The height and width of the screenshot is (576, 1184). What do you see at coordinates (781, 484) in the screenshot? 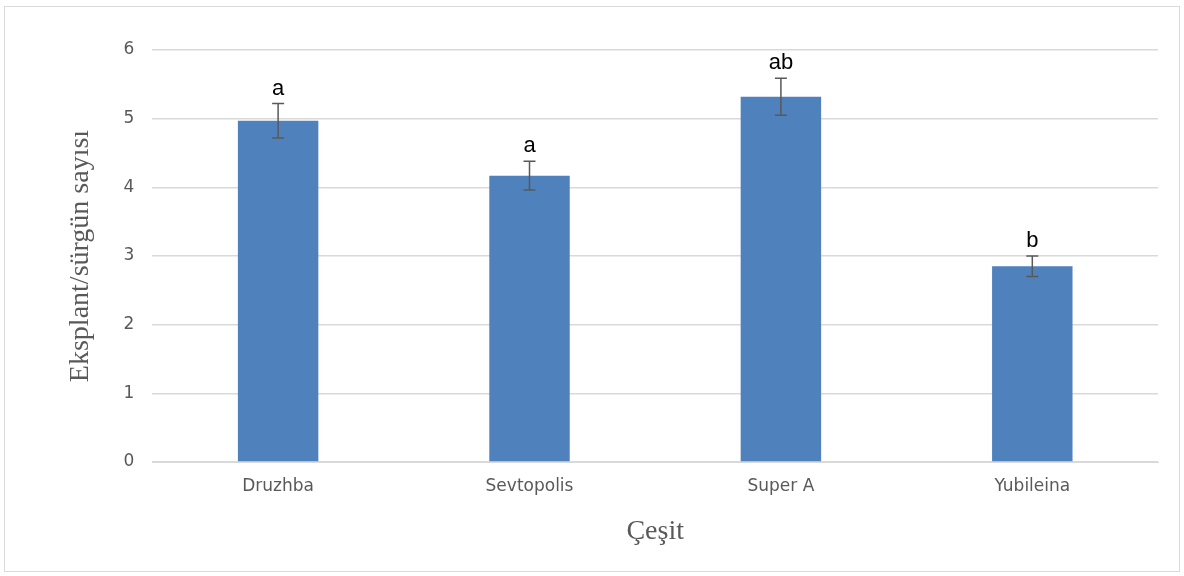
I see `x-tick-label: Super A` at bounding box center [781, 484].